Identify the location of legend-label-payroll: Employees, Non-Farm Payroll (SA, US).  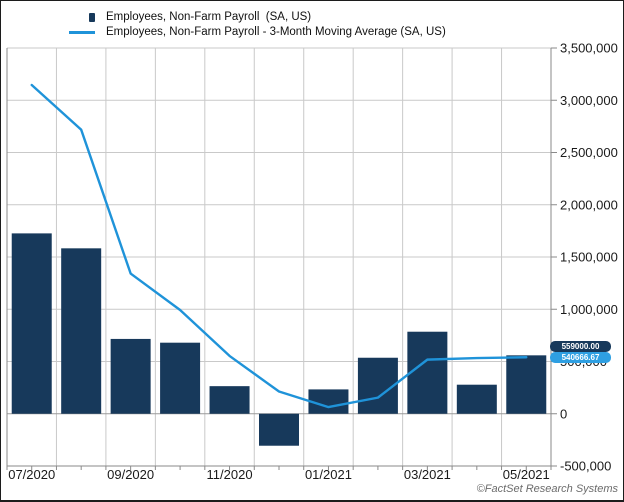
(209, 17).